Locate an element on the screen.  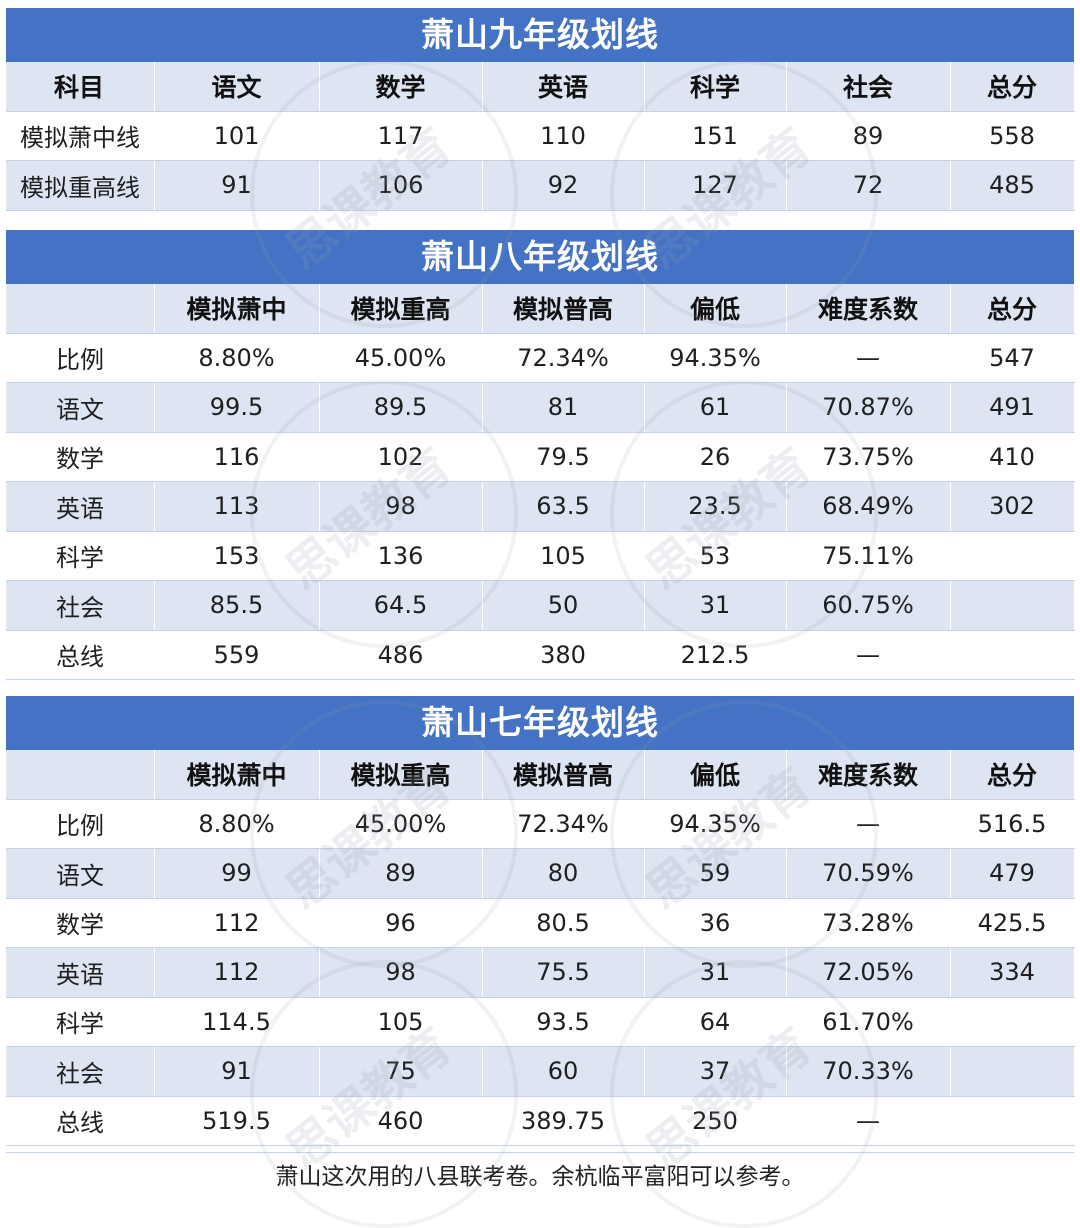
table-cell: 479 is located at coordinates (1012, 873).